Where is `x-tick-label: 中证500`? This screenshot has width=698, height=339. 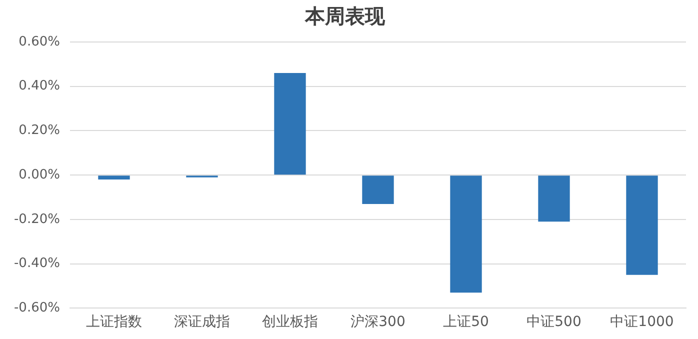 x-tick-label: 中证500 is located at coordinates (554, 322).